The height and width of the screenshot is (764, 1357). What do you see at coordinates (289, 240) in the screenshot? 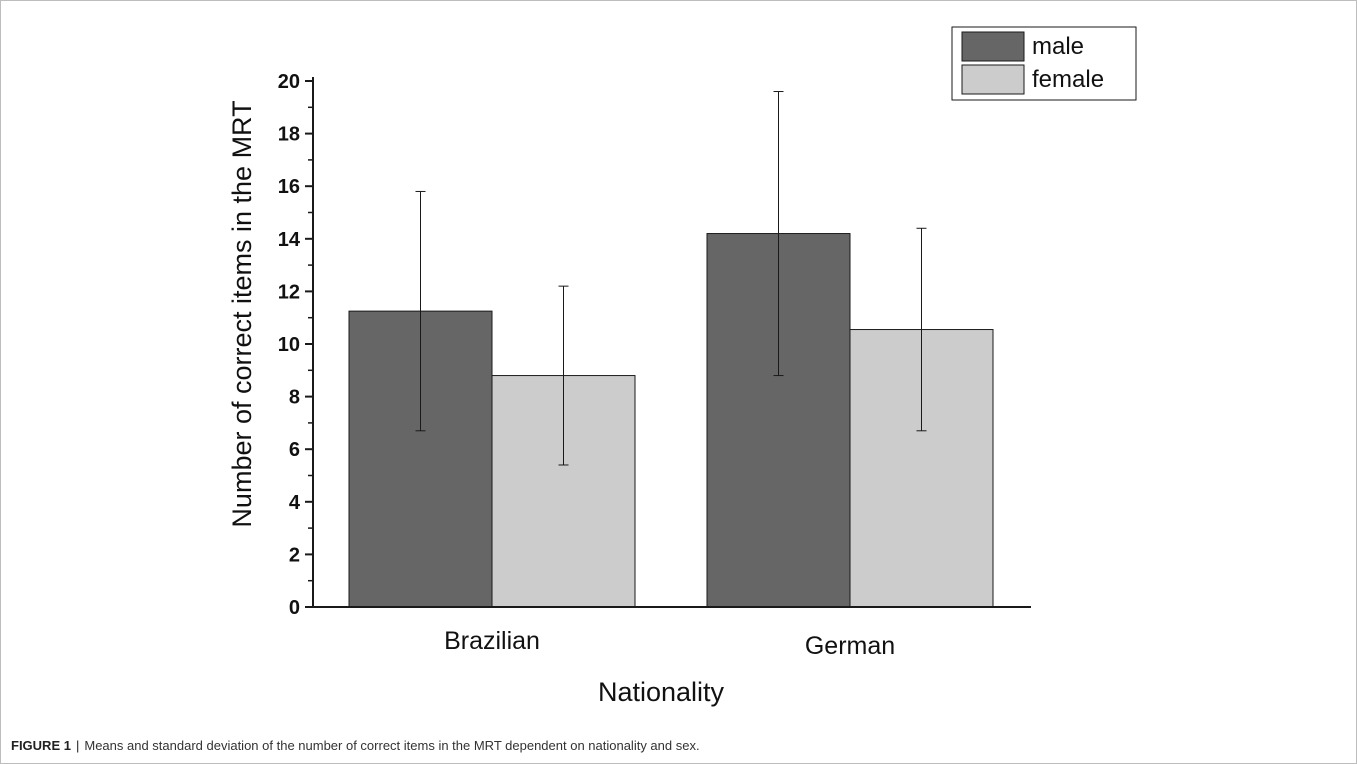
I see `y-tick-label: 14` at bounding box center [289, 240].